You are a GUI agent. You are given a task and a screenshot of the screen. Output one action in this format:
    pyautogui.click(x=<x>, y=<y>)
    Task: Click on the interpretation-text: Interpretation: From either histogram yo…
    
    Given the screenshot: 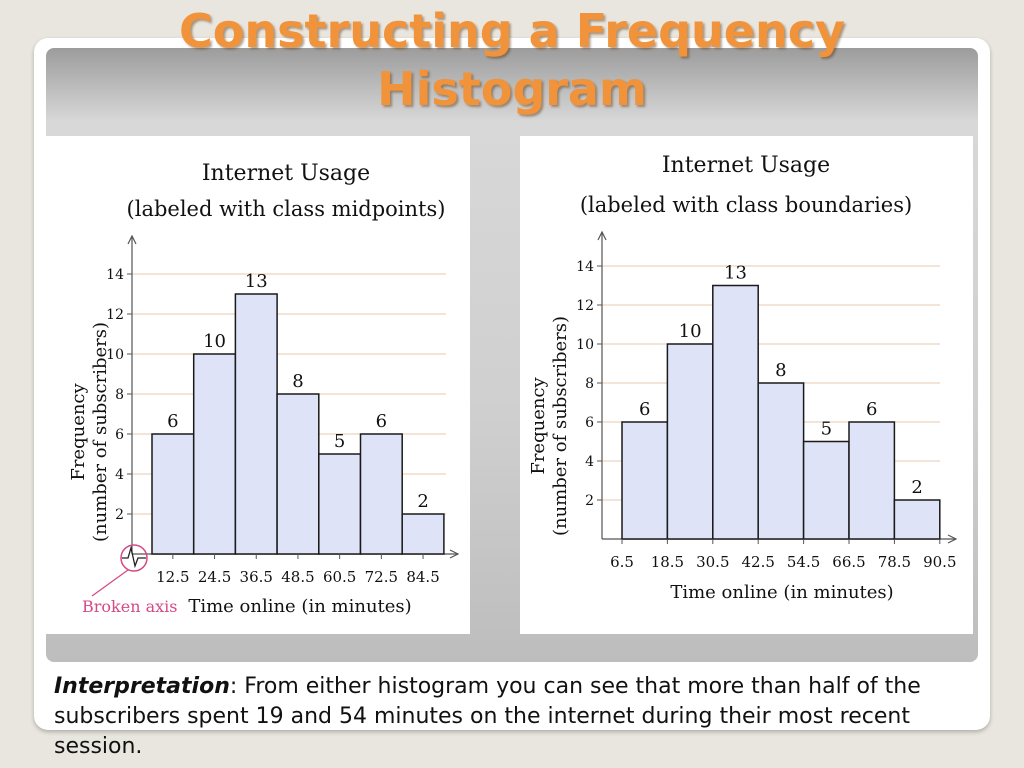 What is the action you would take?
    pyautogui.click(x=519, y=717)
    